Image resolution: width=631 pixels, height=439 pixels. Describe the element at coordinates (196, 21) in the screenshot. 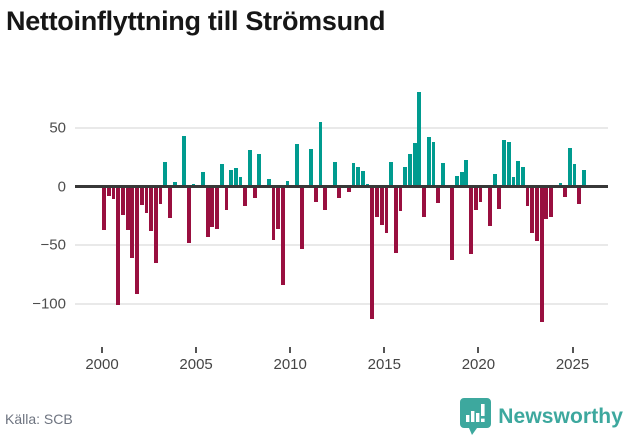

I see `chart-title: Nettoinflyttning till Strömsund` at that location.